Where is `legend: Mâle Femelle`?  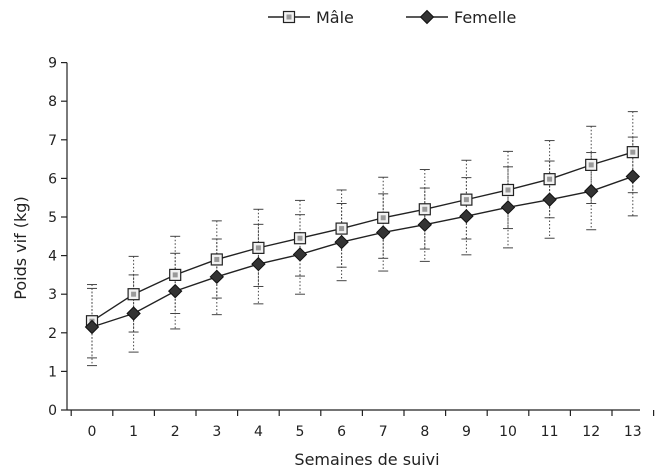 legend: Mâle Femelle is located at coordinates (392, 17).